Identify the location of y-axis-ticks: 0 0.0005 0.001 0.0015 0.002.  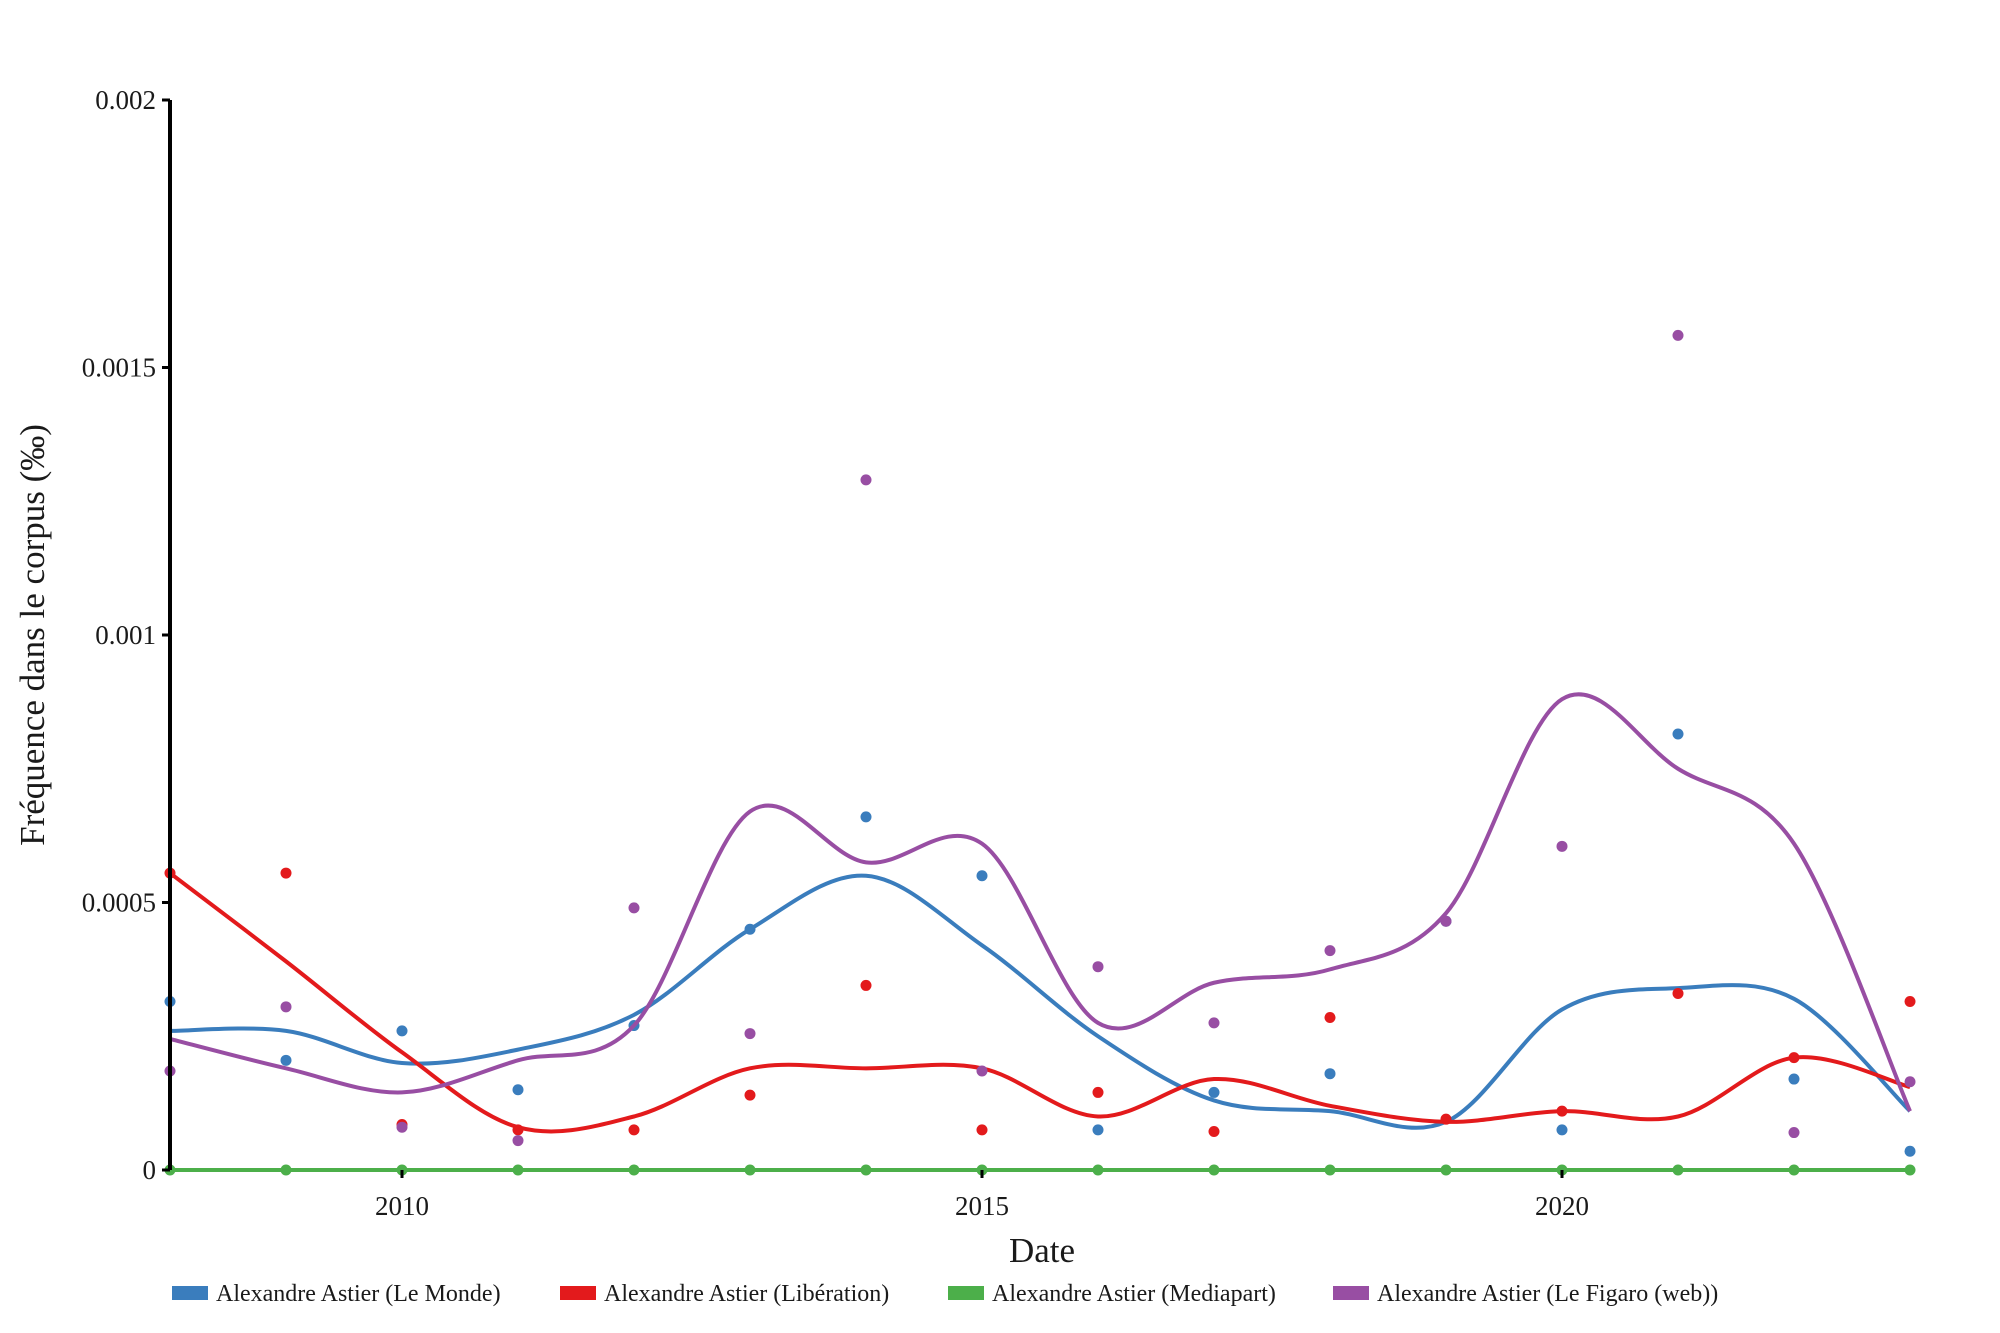
(126, 635).